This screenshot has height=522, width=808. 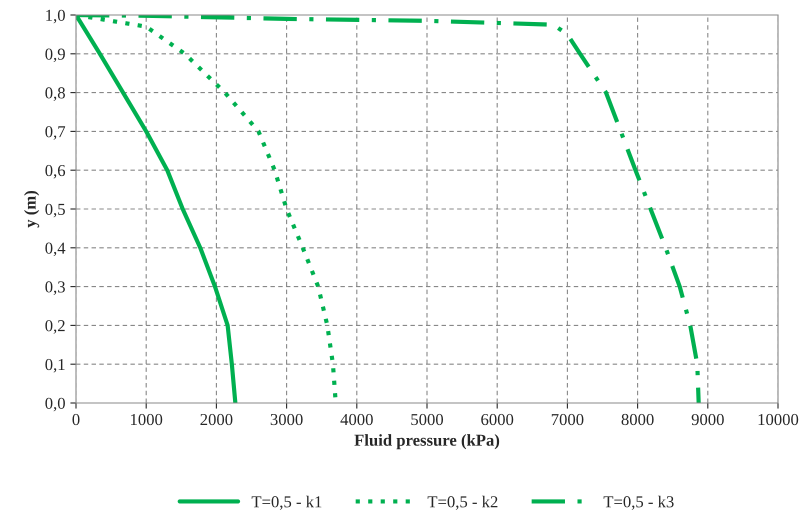 What do you see at coordinates (55, 171) in the screenshot?
I see `y-tick-label: 0,6` at bounding box center [55, 171].